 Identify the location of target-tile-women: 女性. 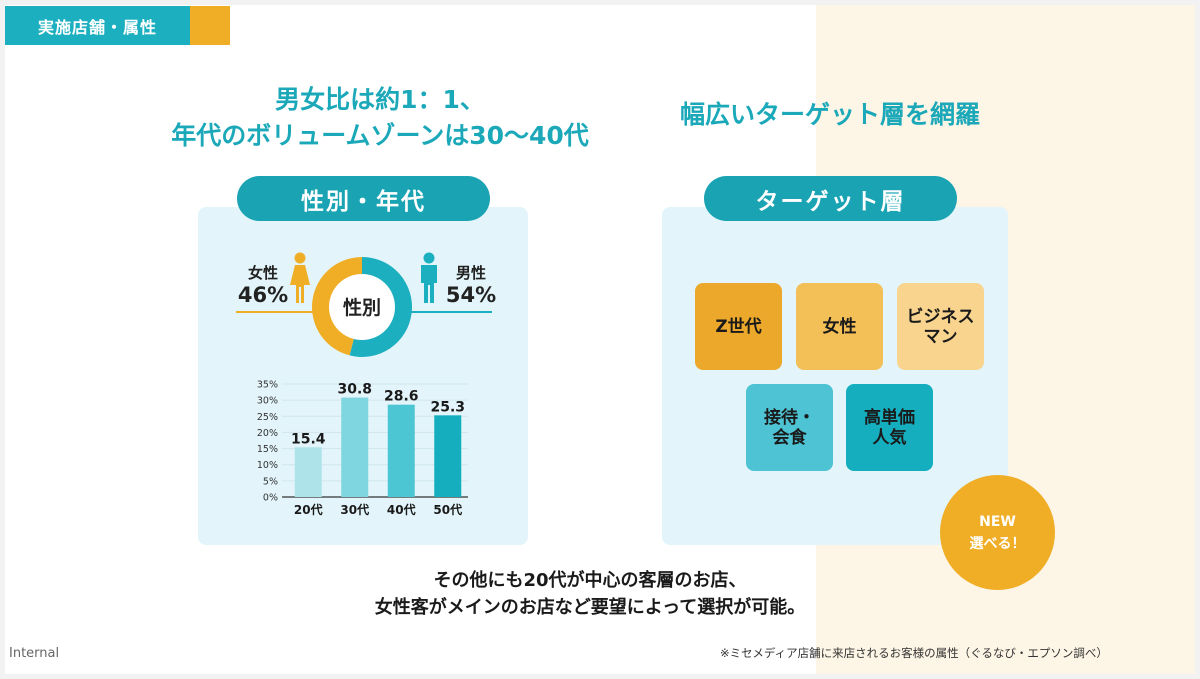
(839, 326).